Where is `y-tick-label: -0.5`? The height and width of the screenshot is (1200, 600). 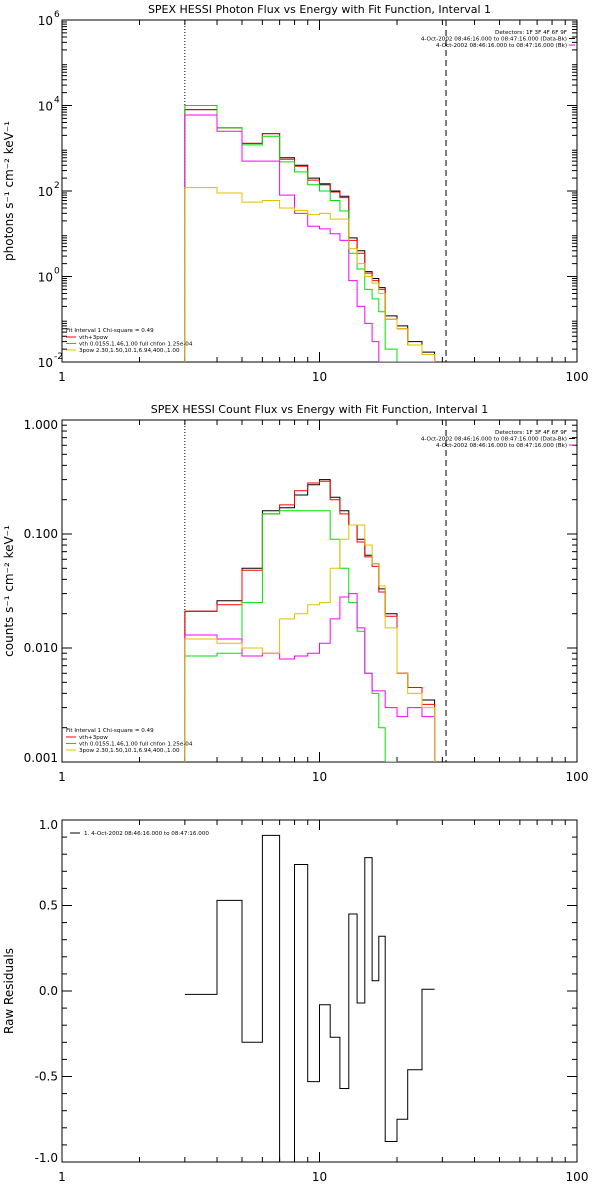 y-tick-label: -0.5 is located at coordinates (46, 1077).